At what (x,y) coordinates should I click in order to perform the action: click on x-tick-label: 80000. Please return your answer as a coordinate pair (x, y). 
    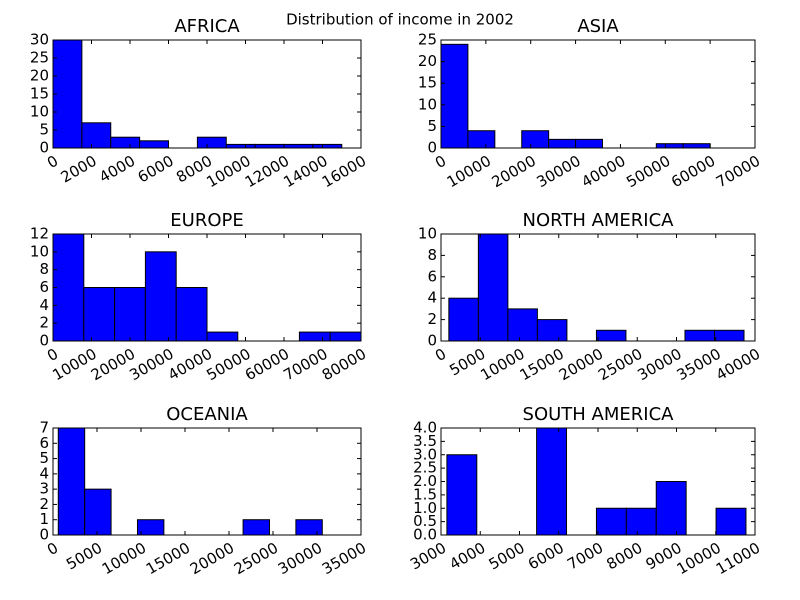
    Looking at the image, I should click on (344, 364).